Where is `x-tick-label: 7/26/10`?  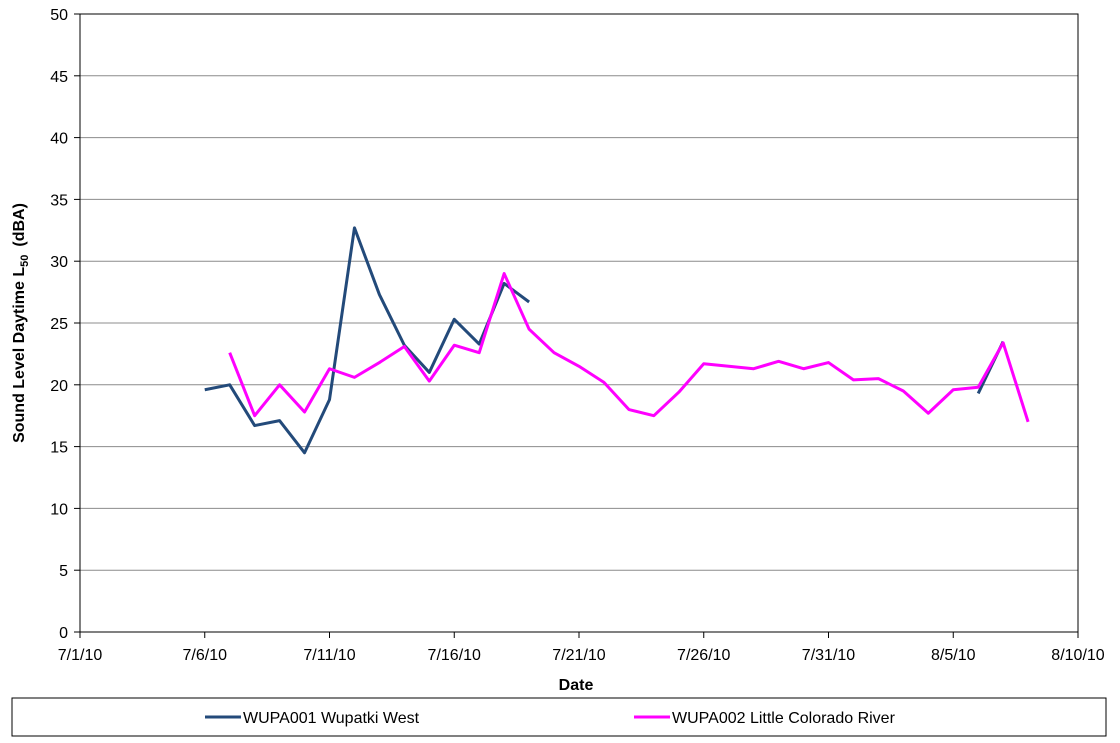
x-tick-label: 7/26/10 is located at coordinates (703, 655).